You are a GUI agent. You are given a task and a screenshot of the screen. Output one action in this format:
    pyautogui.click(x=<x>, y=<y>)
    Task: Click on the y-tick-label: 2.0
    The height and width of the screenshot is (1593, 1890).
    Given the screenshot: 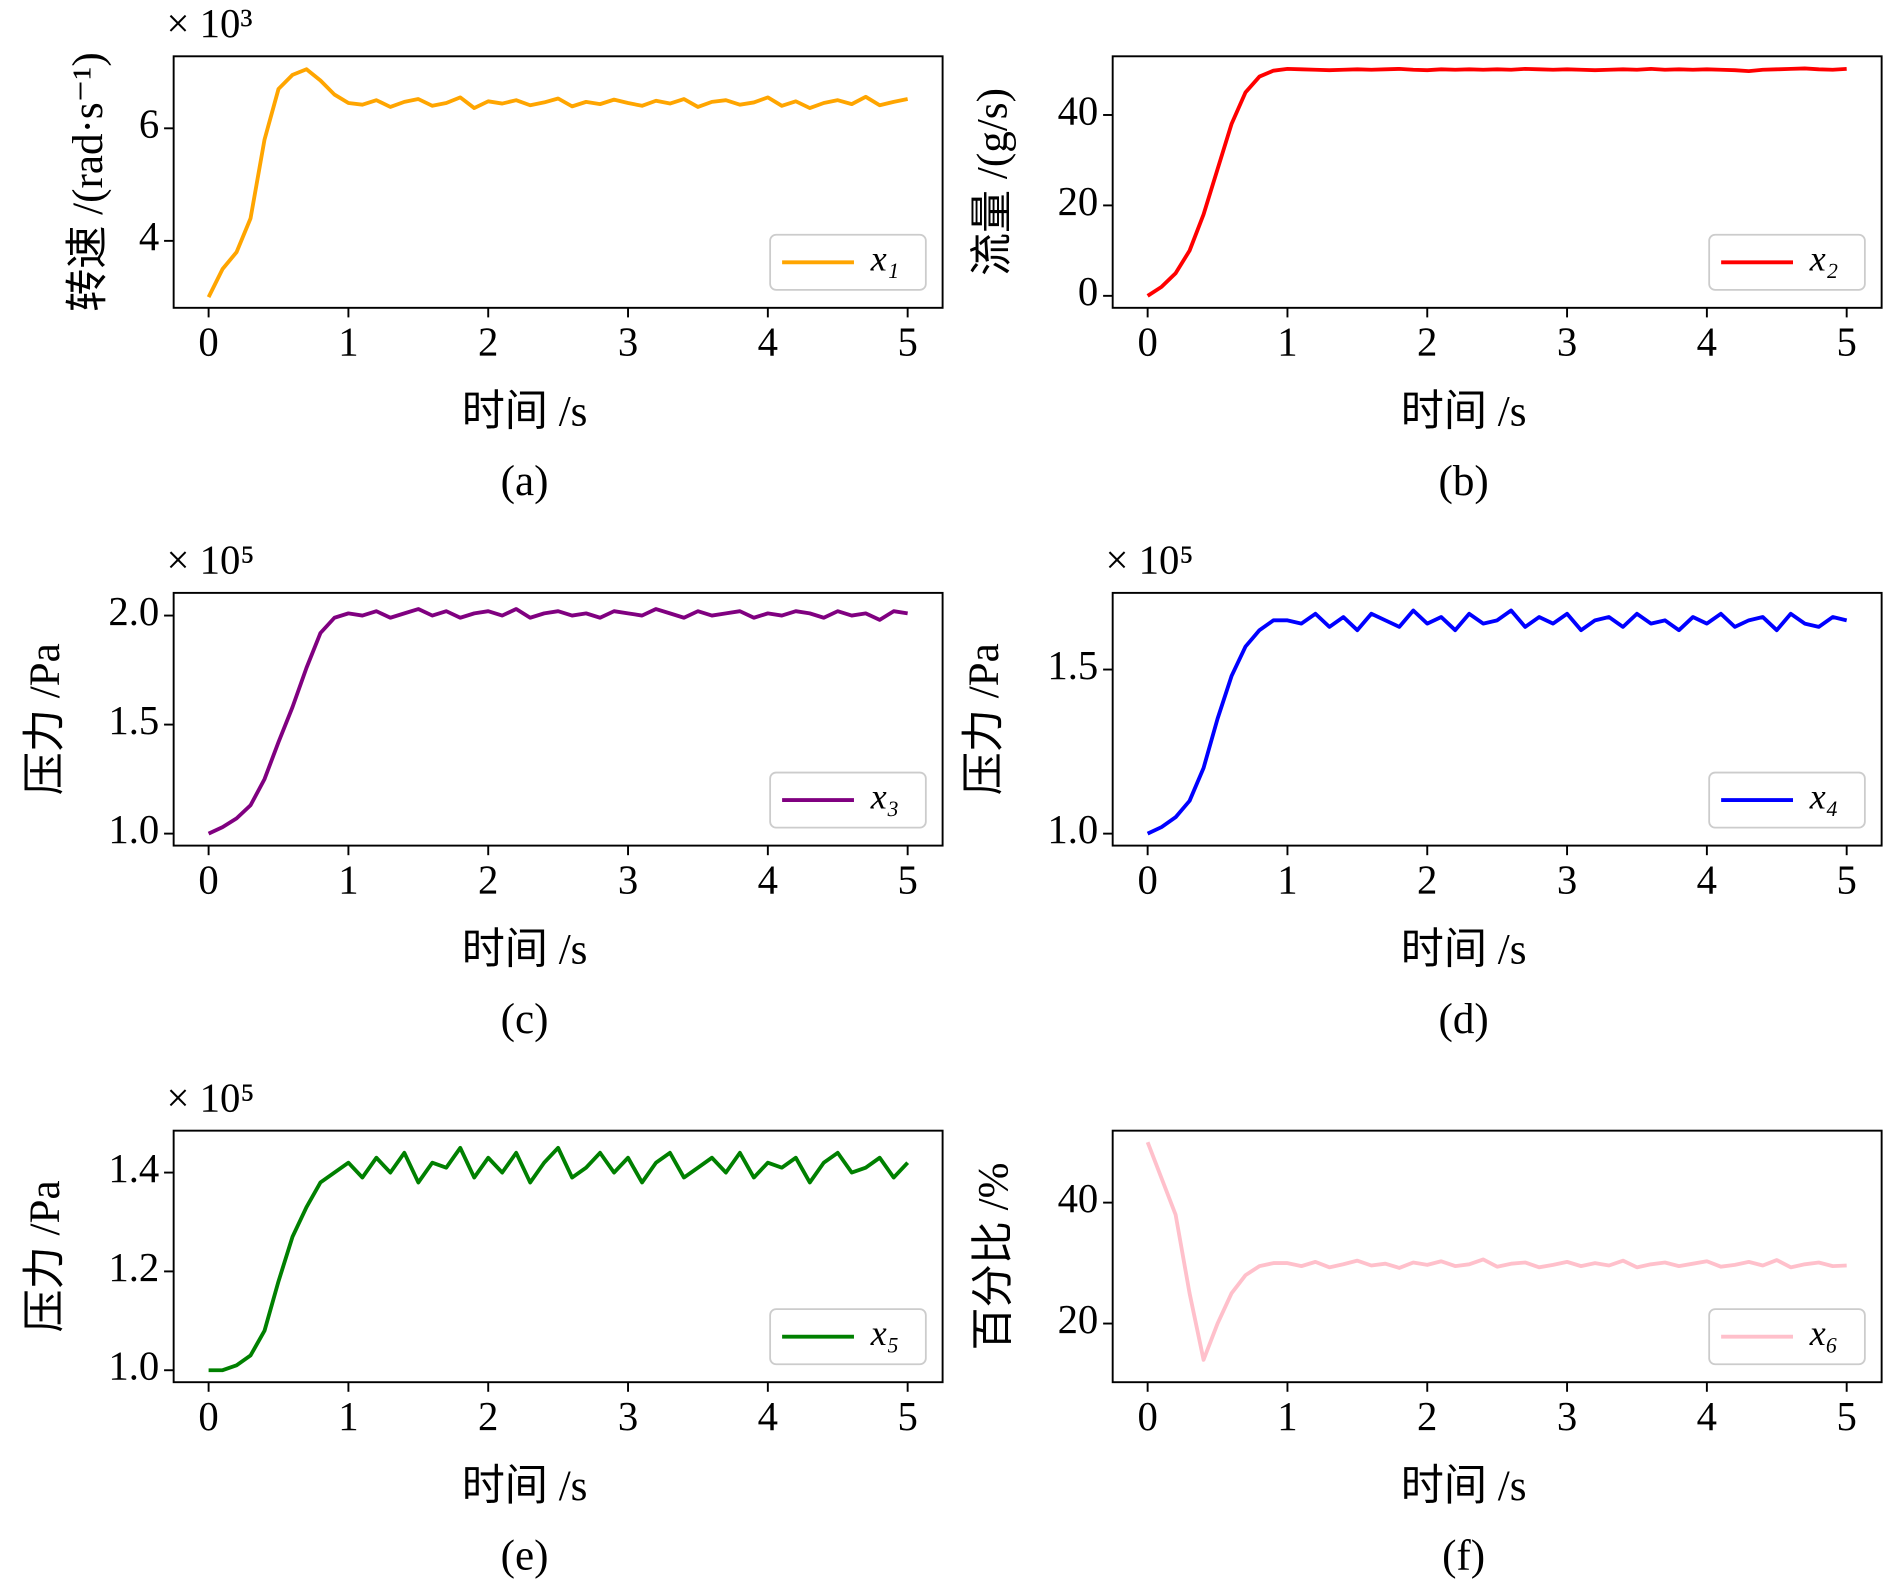 What is the action you would take?
    pyautogui.click(x=133, y=611)
    